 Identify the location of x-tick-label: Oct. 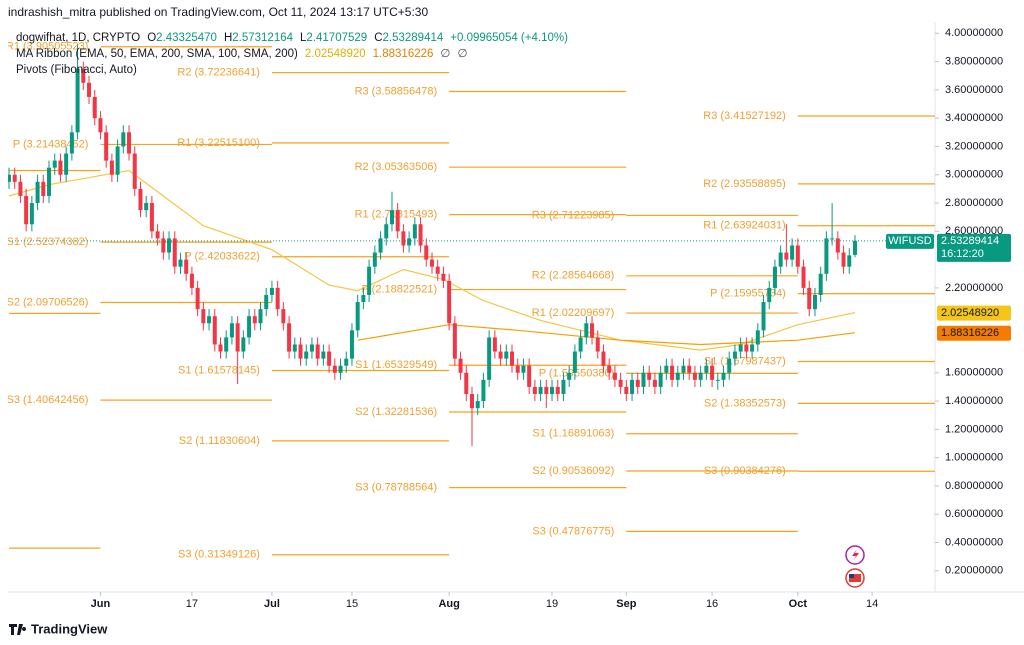
(798, 604).